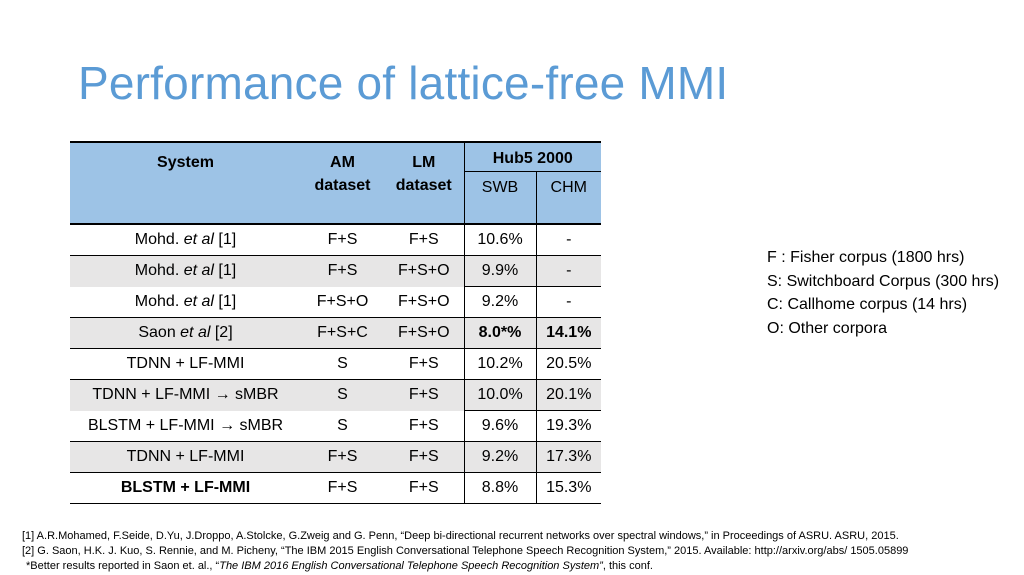  I want to click on table-row: Mohd. et al [1] F+S+O F+S+O 9.2% -, so click(336, 302).